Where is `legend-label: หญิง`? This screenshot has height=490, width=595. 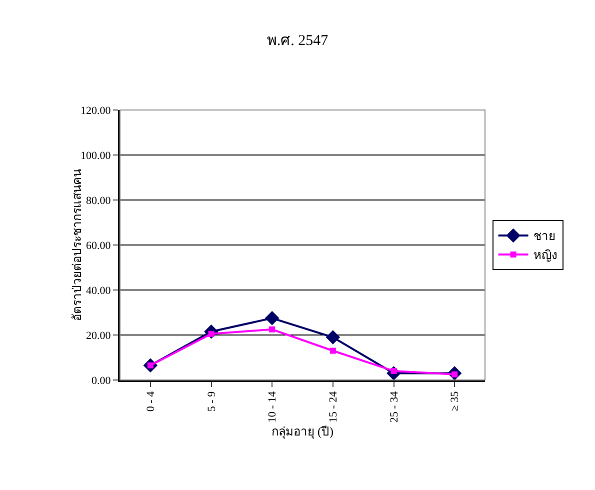 legend-label: หญิง is located at coordinates (545, 255).